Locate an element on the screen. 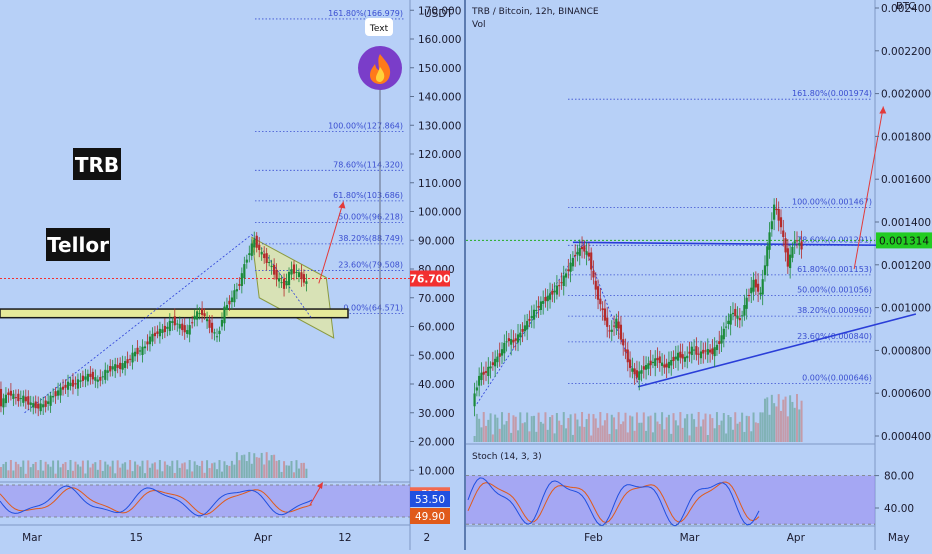 This screenshot has width=932, height=554. tellor-label: Tellor is located at coordinates (78, 244).